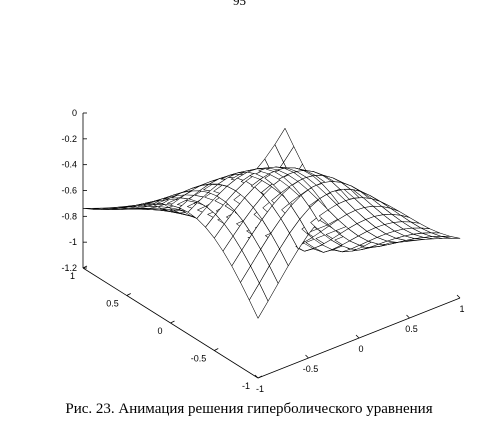 This screenshot has height=424, width=498. Describe the element at coordinates (69, 165) in the screenshot. I see `z-tick-label: -0.4` at that location.